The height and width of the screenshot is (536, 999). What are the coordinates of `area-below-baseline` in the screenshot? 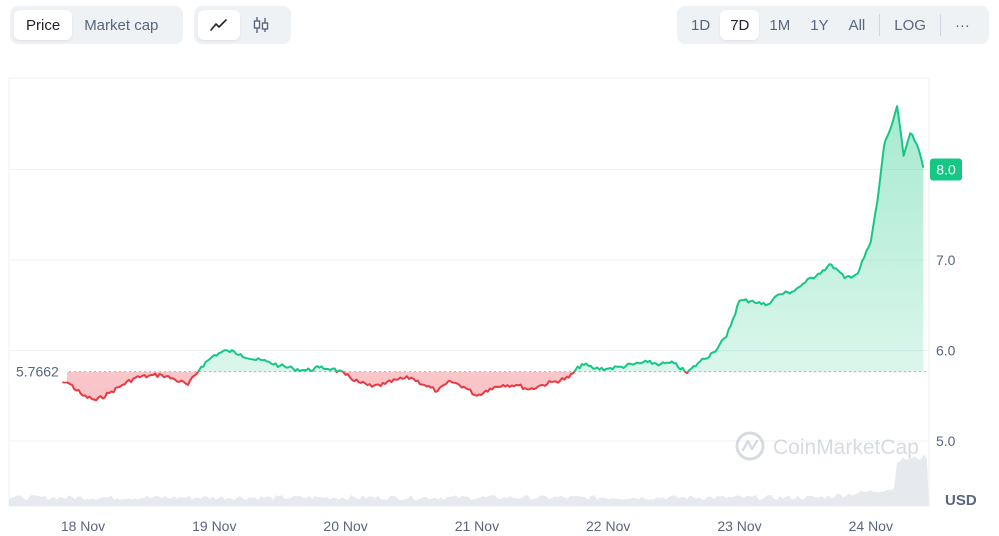 It's located at (483, 386).